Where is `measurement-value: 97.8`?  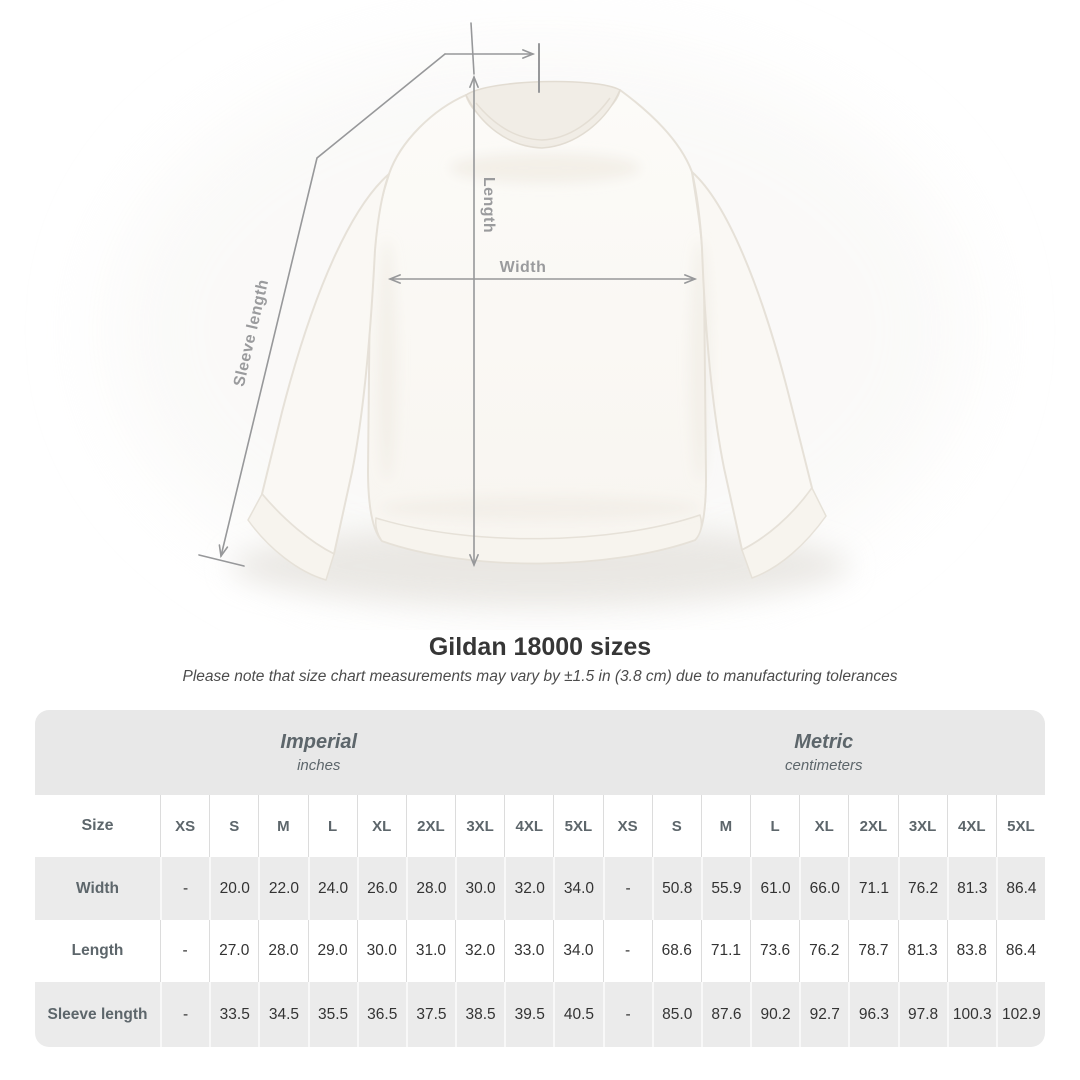
measurement-value: 97.8 is located at coordinates (922, 1014).